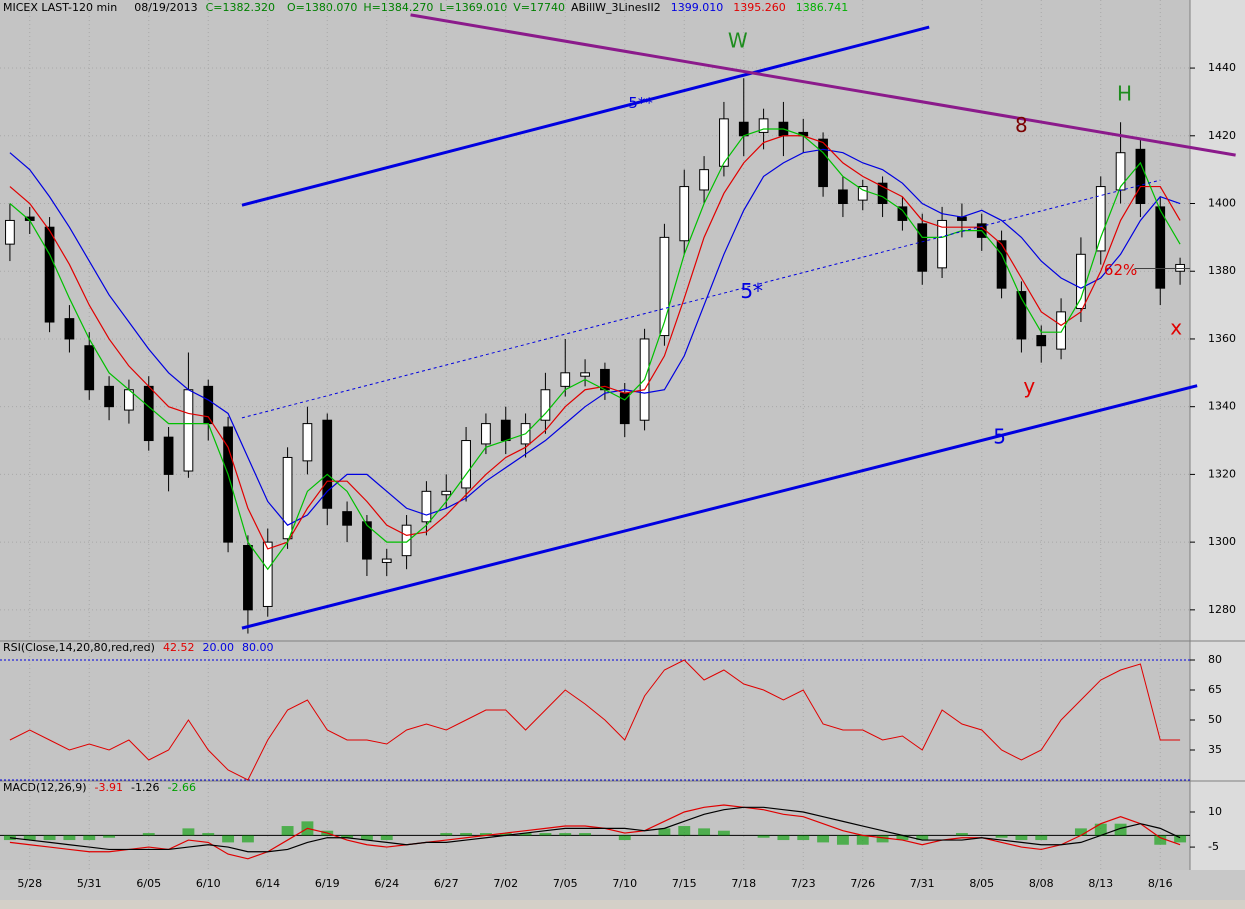  Describe the element at coordinates (109, 787) in the screenshot. I see `legend-value: -3.91` at that location.